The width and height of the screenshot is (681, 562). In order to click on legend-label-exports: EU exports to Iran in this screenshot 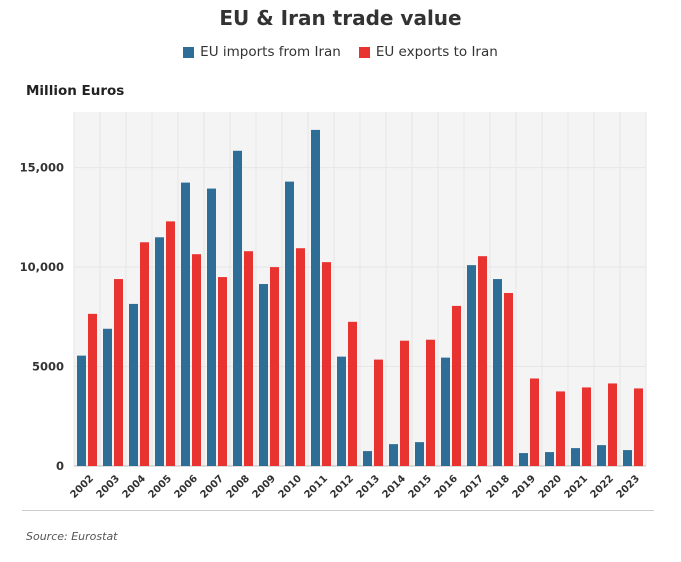, I will do `click(436, 52)`.